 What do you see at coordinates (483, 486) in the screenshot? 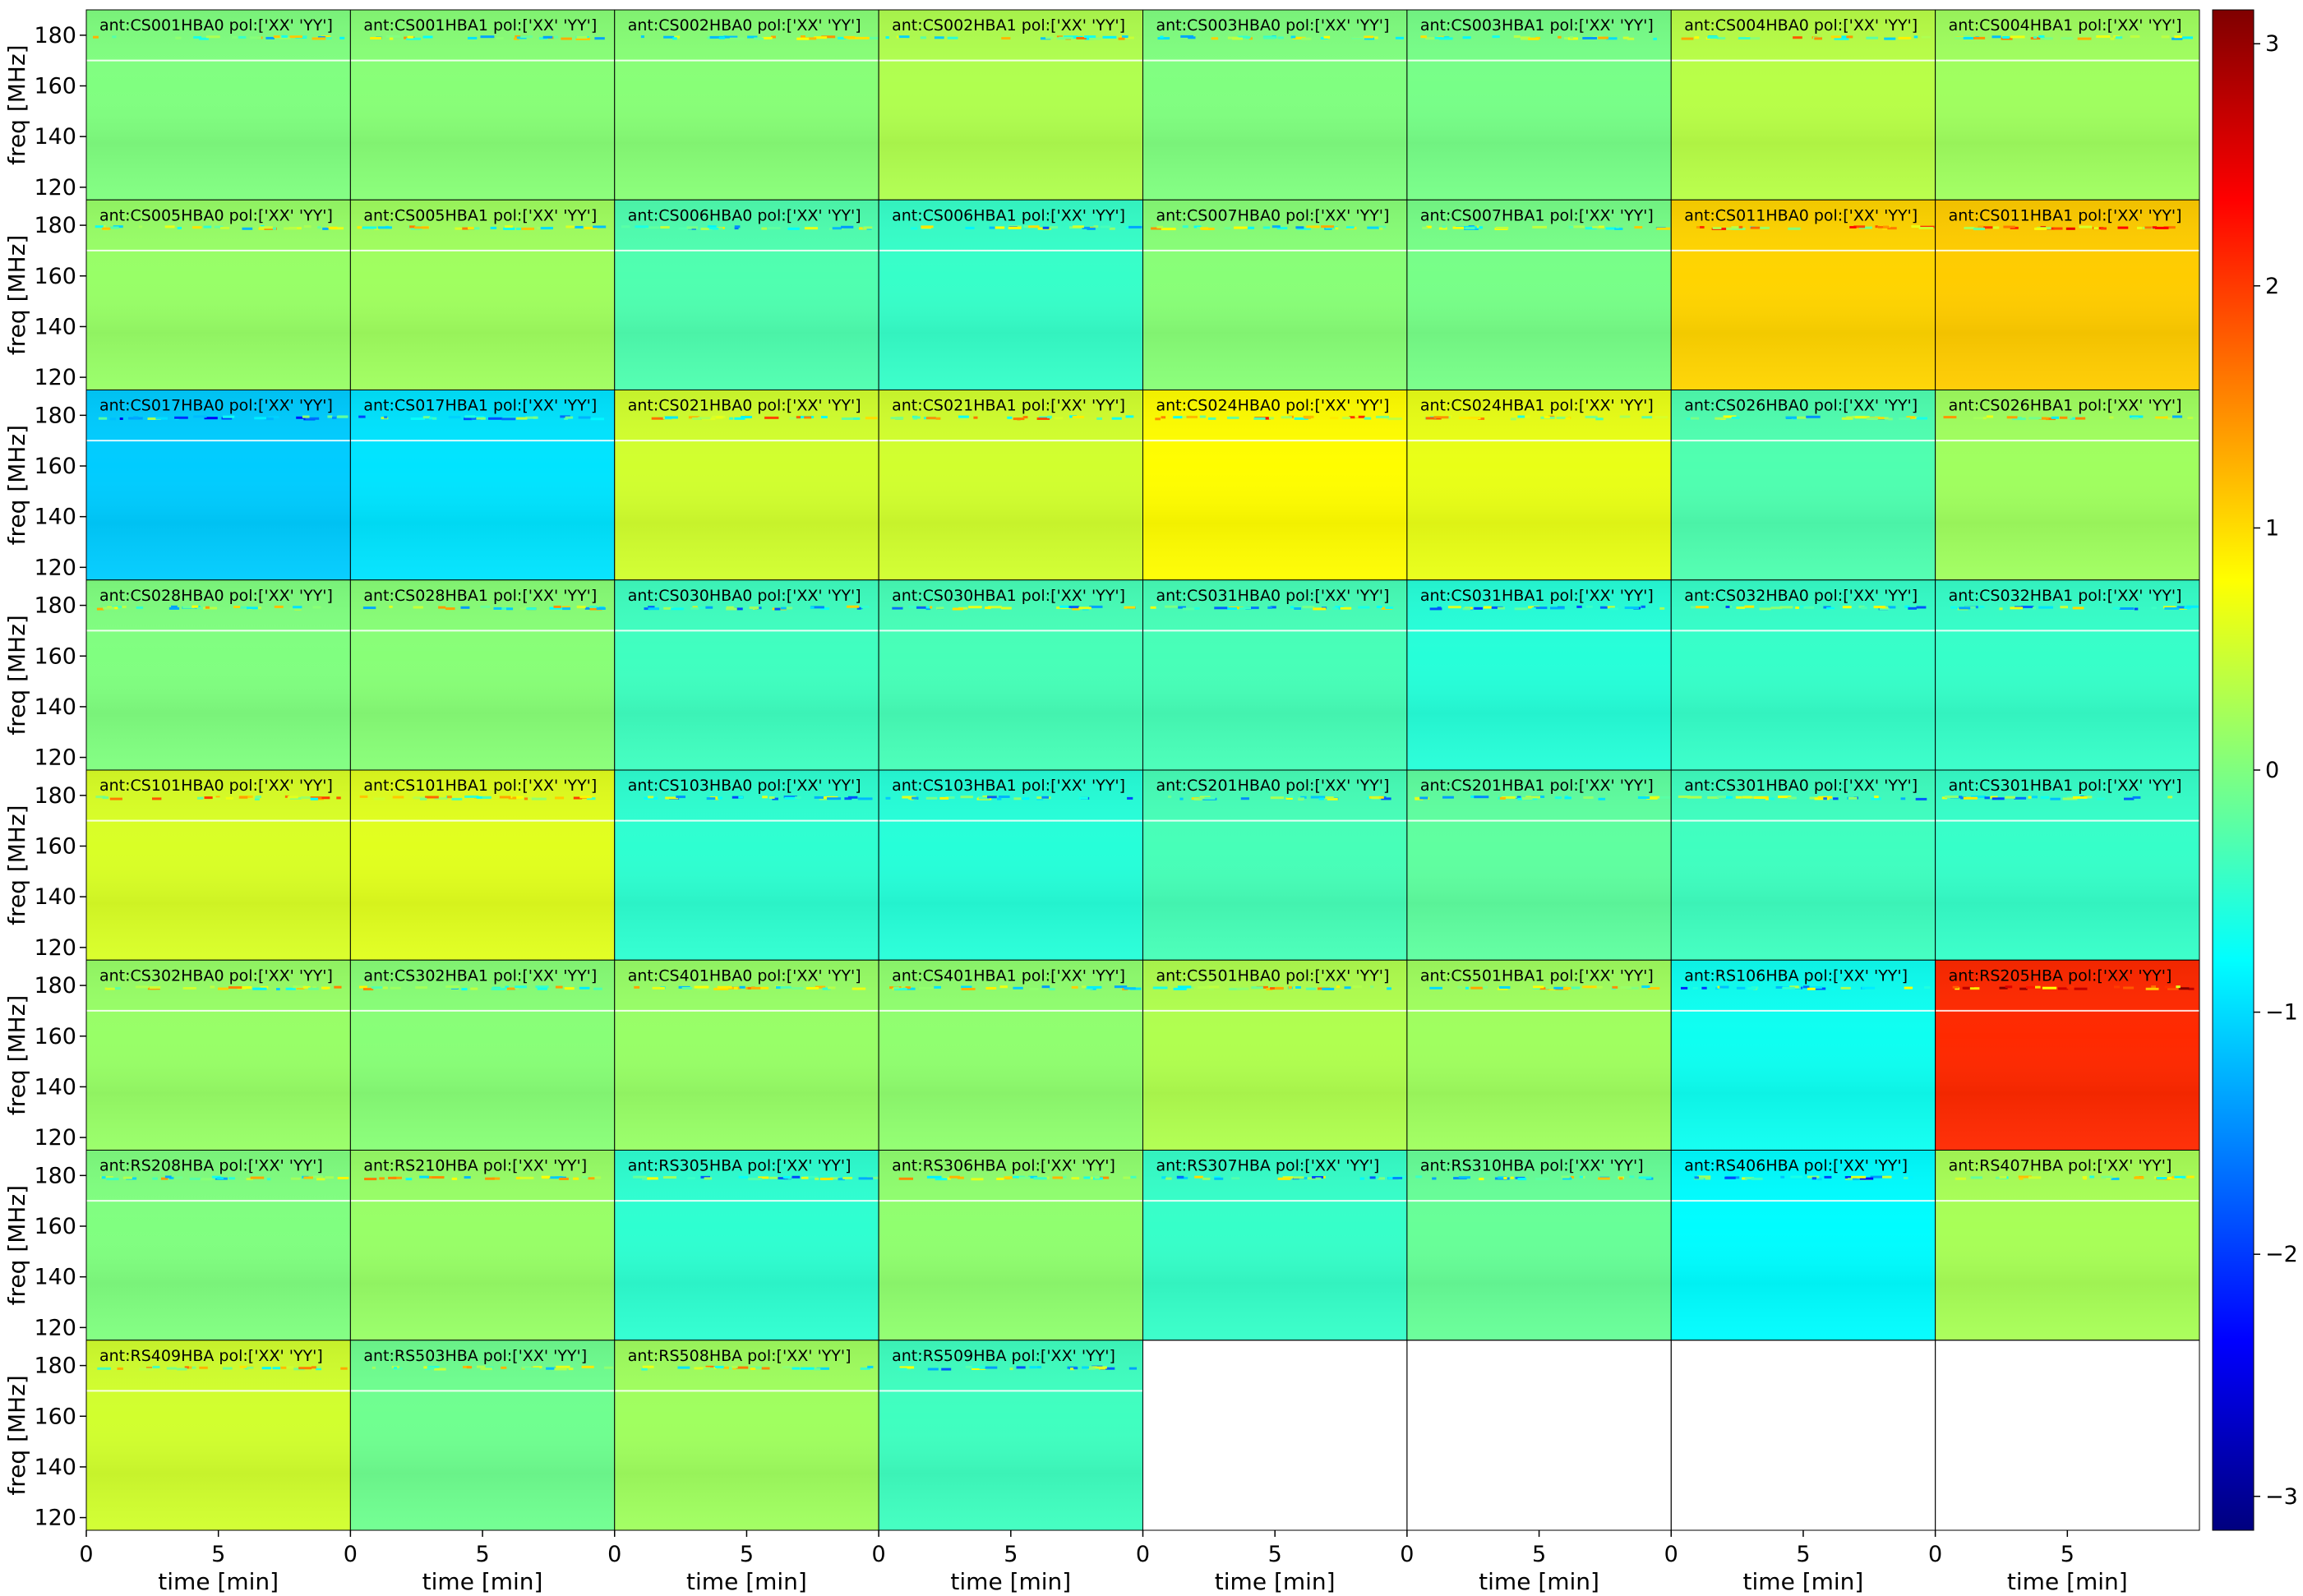
I see `panel: ant:CS017HBA1 pol:['XX' 'YY']` at bounding box center [483, 486].